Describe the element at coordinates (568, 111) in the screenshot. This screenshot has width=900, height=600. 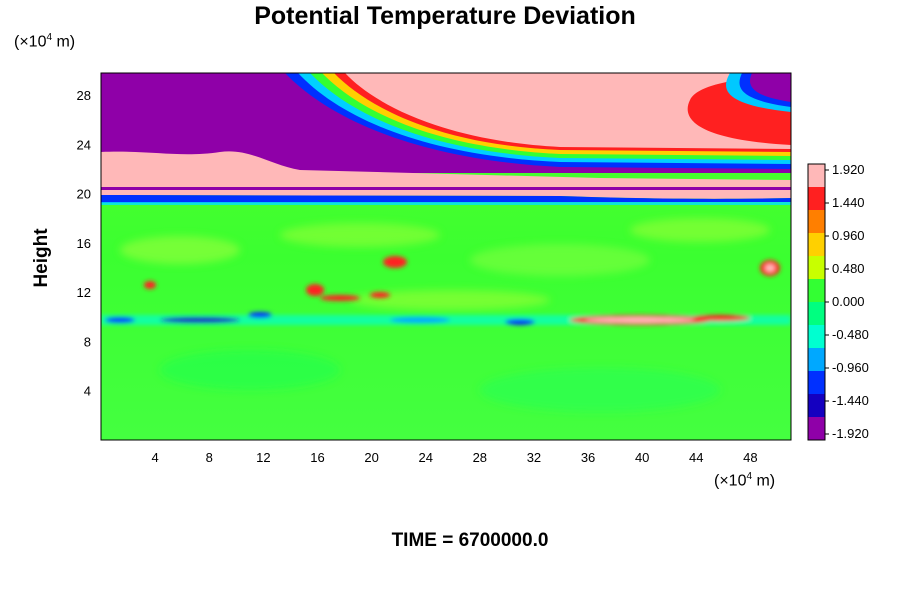
I see `upper-warm-lens` at that location.